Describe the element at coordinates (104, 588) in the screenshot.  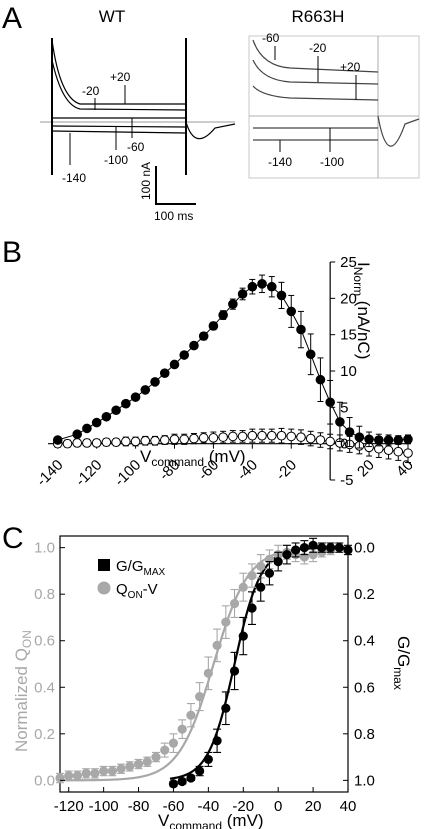
I see `legend-q-marker` at that location.